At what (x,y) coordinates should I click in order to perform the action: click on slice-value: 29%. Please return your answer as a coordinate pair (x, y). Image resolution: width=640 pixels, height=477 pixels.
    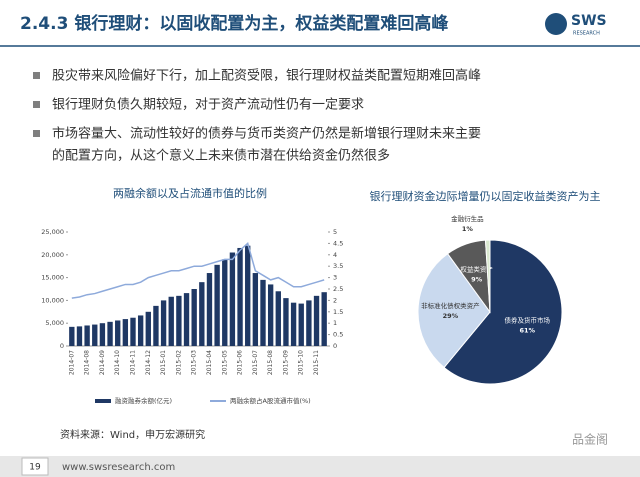
    Looking at the image, I should click on (451, 316).